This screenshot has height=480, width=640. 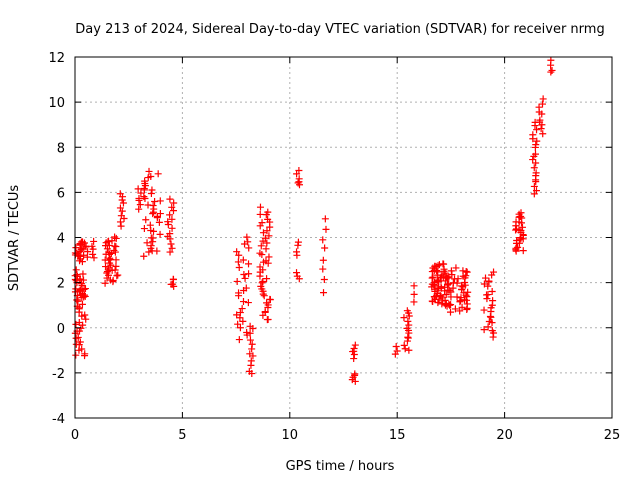 What do you see at coordinates (182, 435) in the screenshot?
I see `x-tick-label: 5` at bounding box center [182, 435].